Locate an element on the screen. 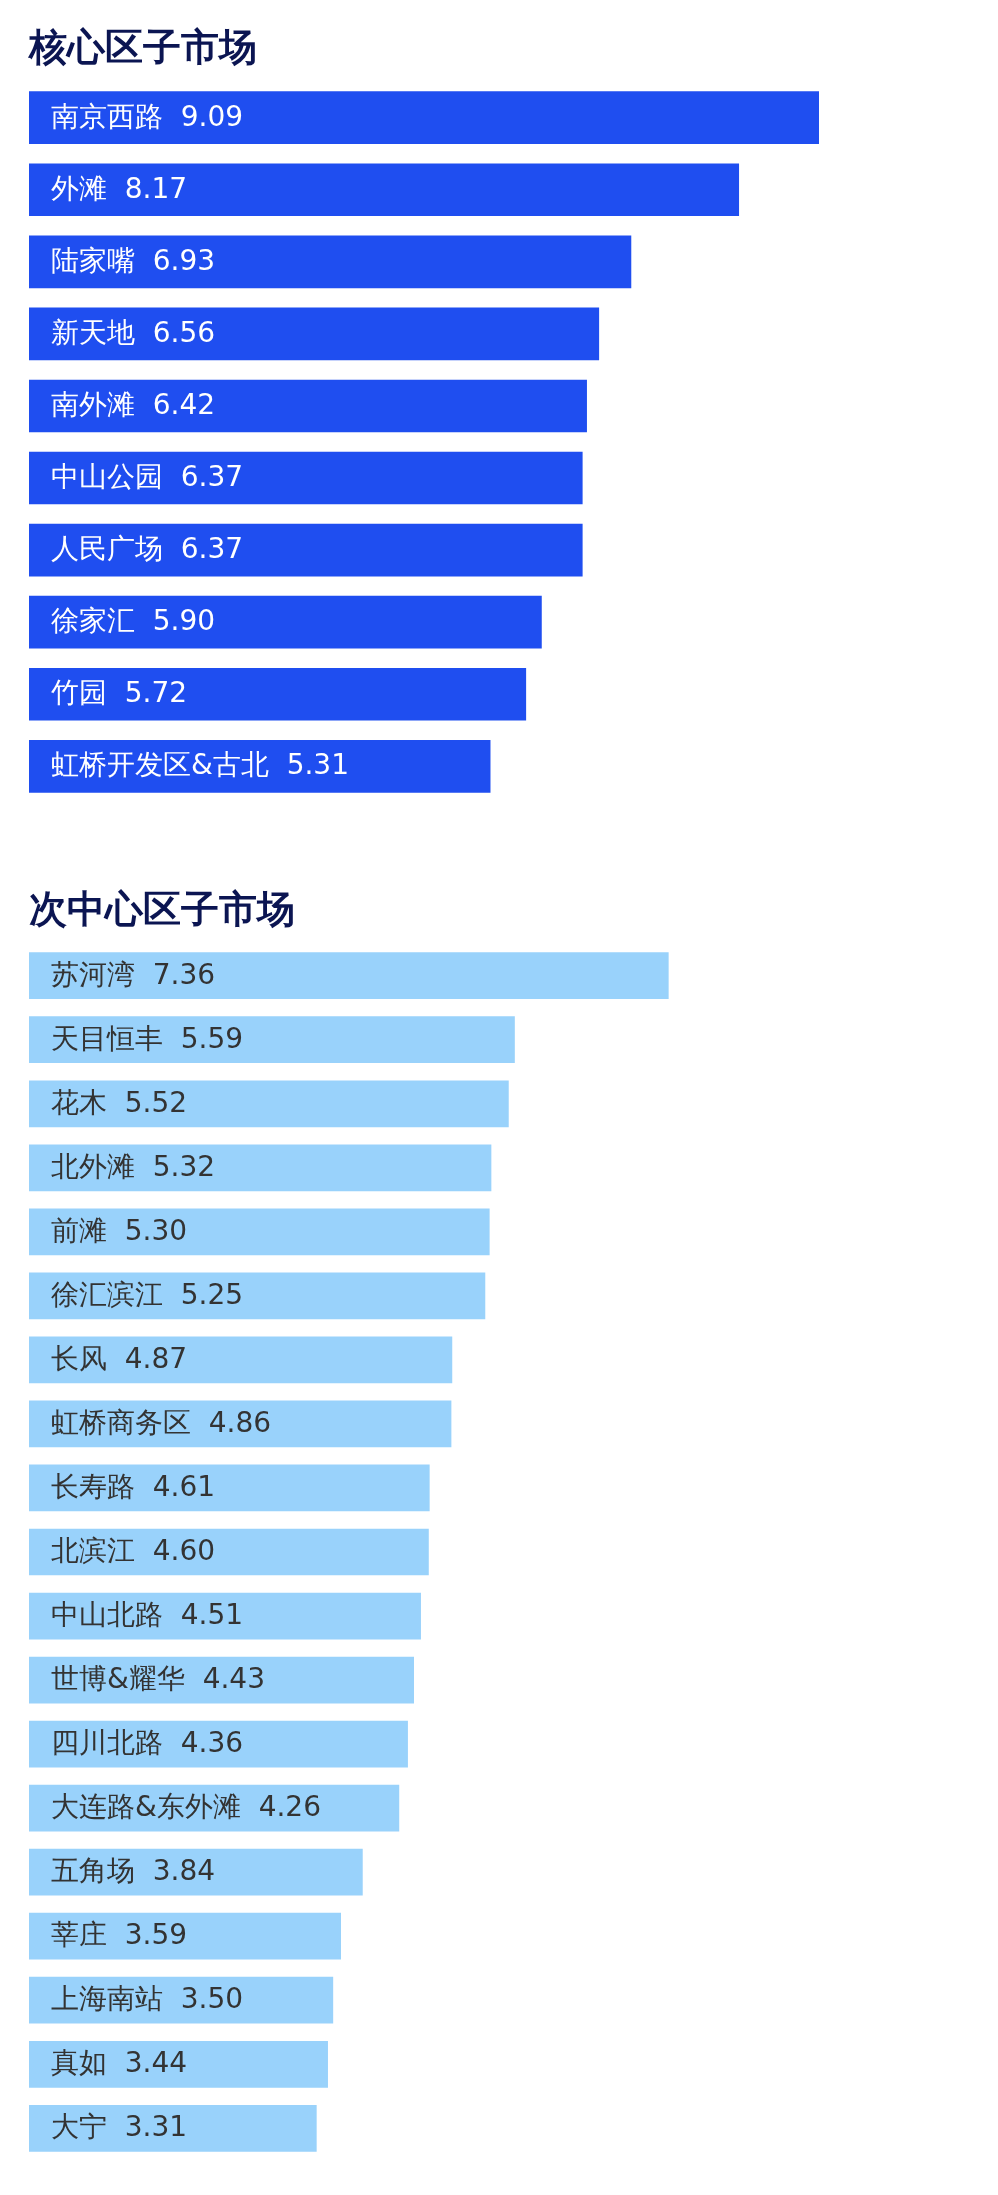 The height and width of the screenshot is (2195, 998). data-label: 5.72 is located at coordinates (156, 693).